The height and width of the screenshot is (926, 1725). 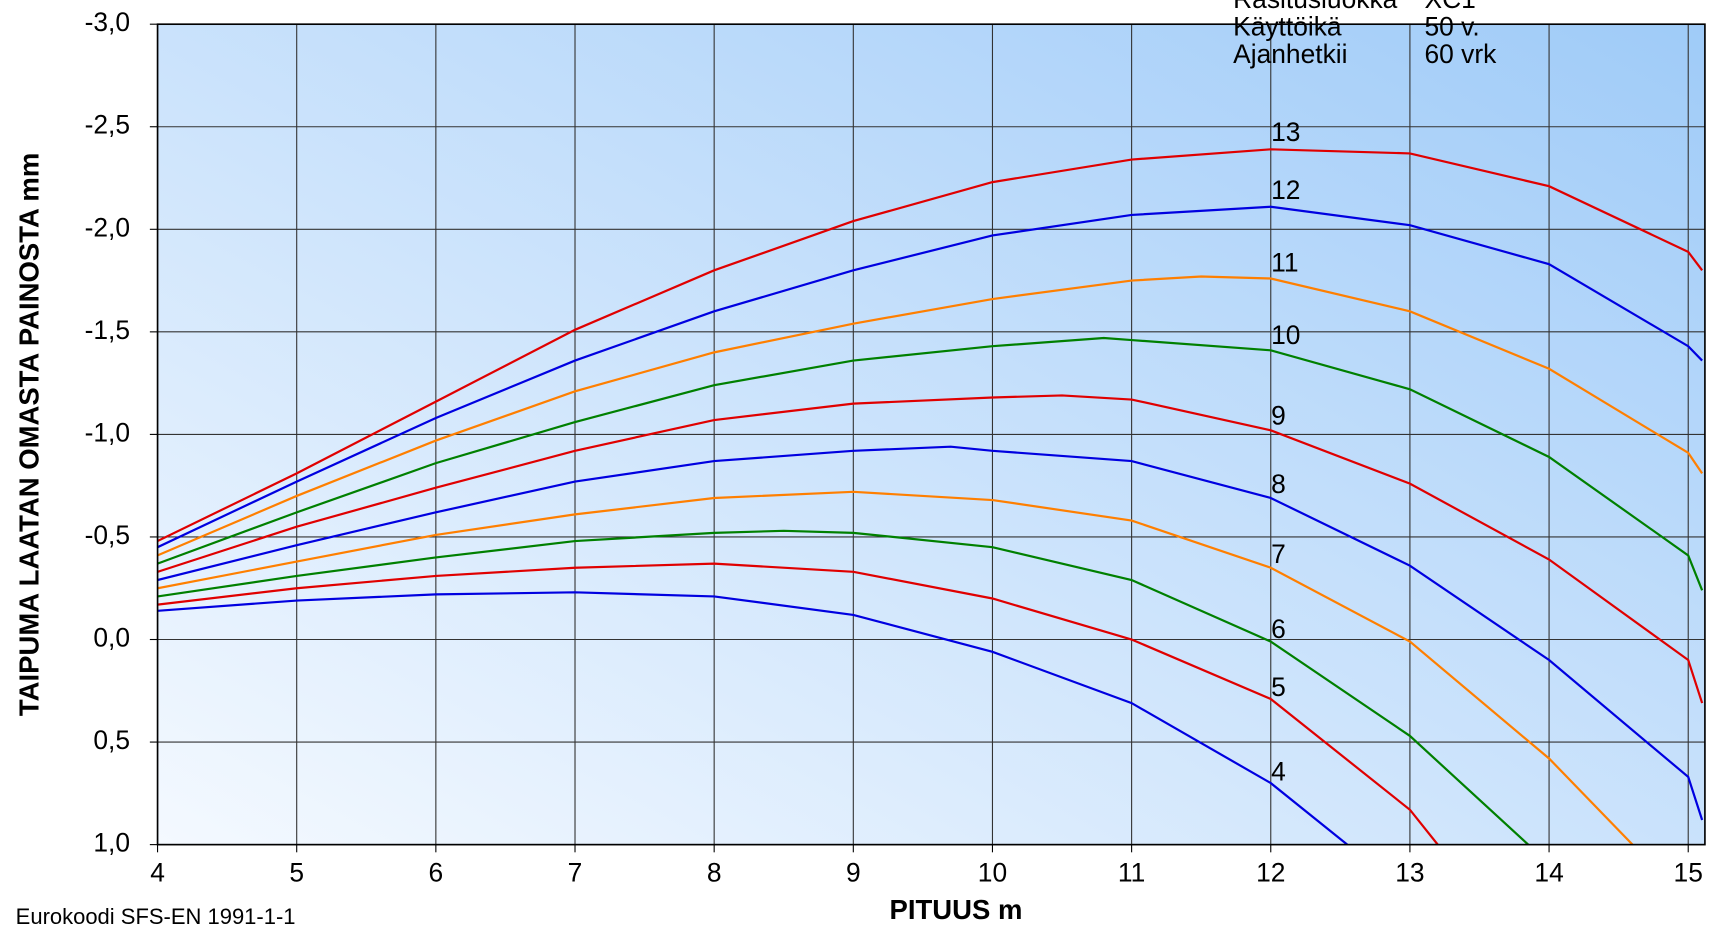 What do you see at coordinates (956, 909) in the screenshot?
I see `x-axis-label: PITUUS m` at bounding box center [956, 909].